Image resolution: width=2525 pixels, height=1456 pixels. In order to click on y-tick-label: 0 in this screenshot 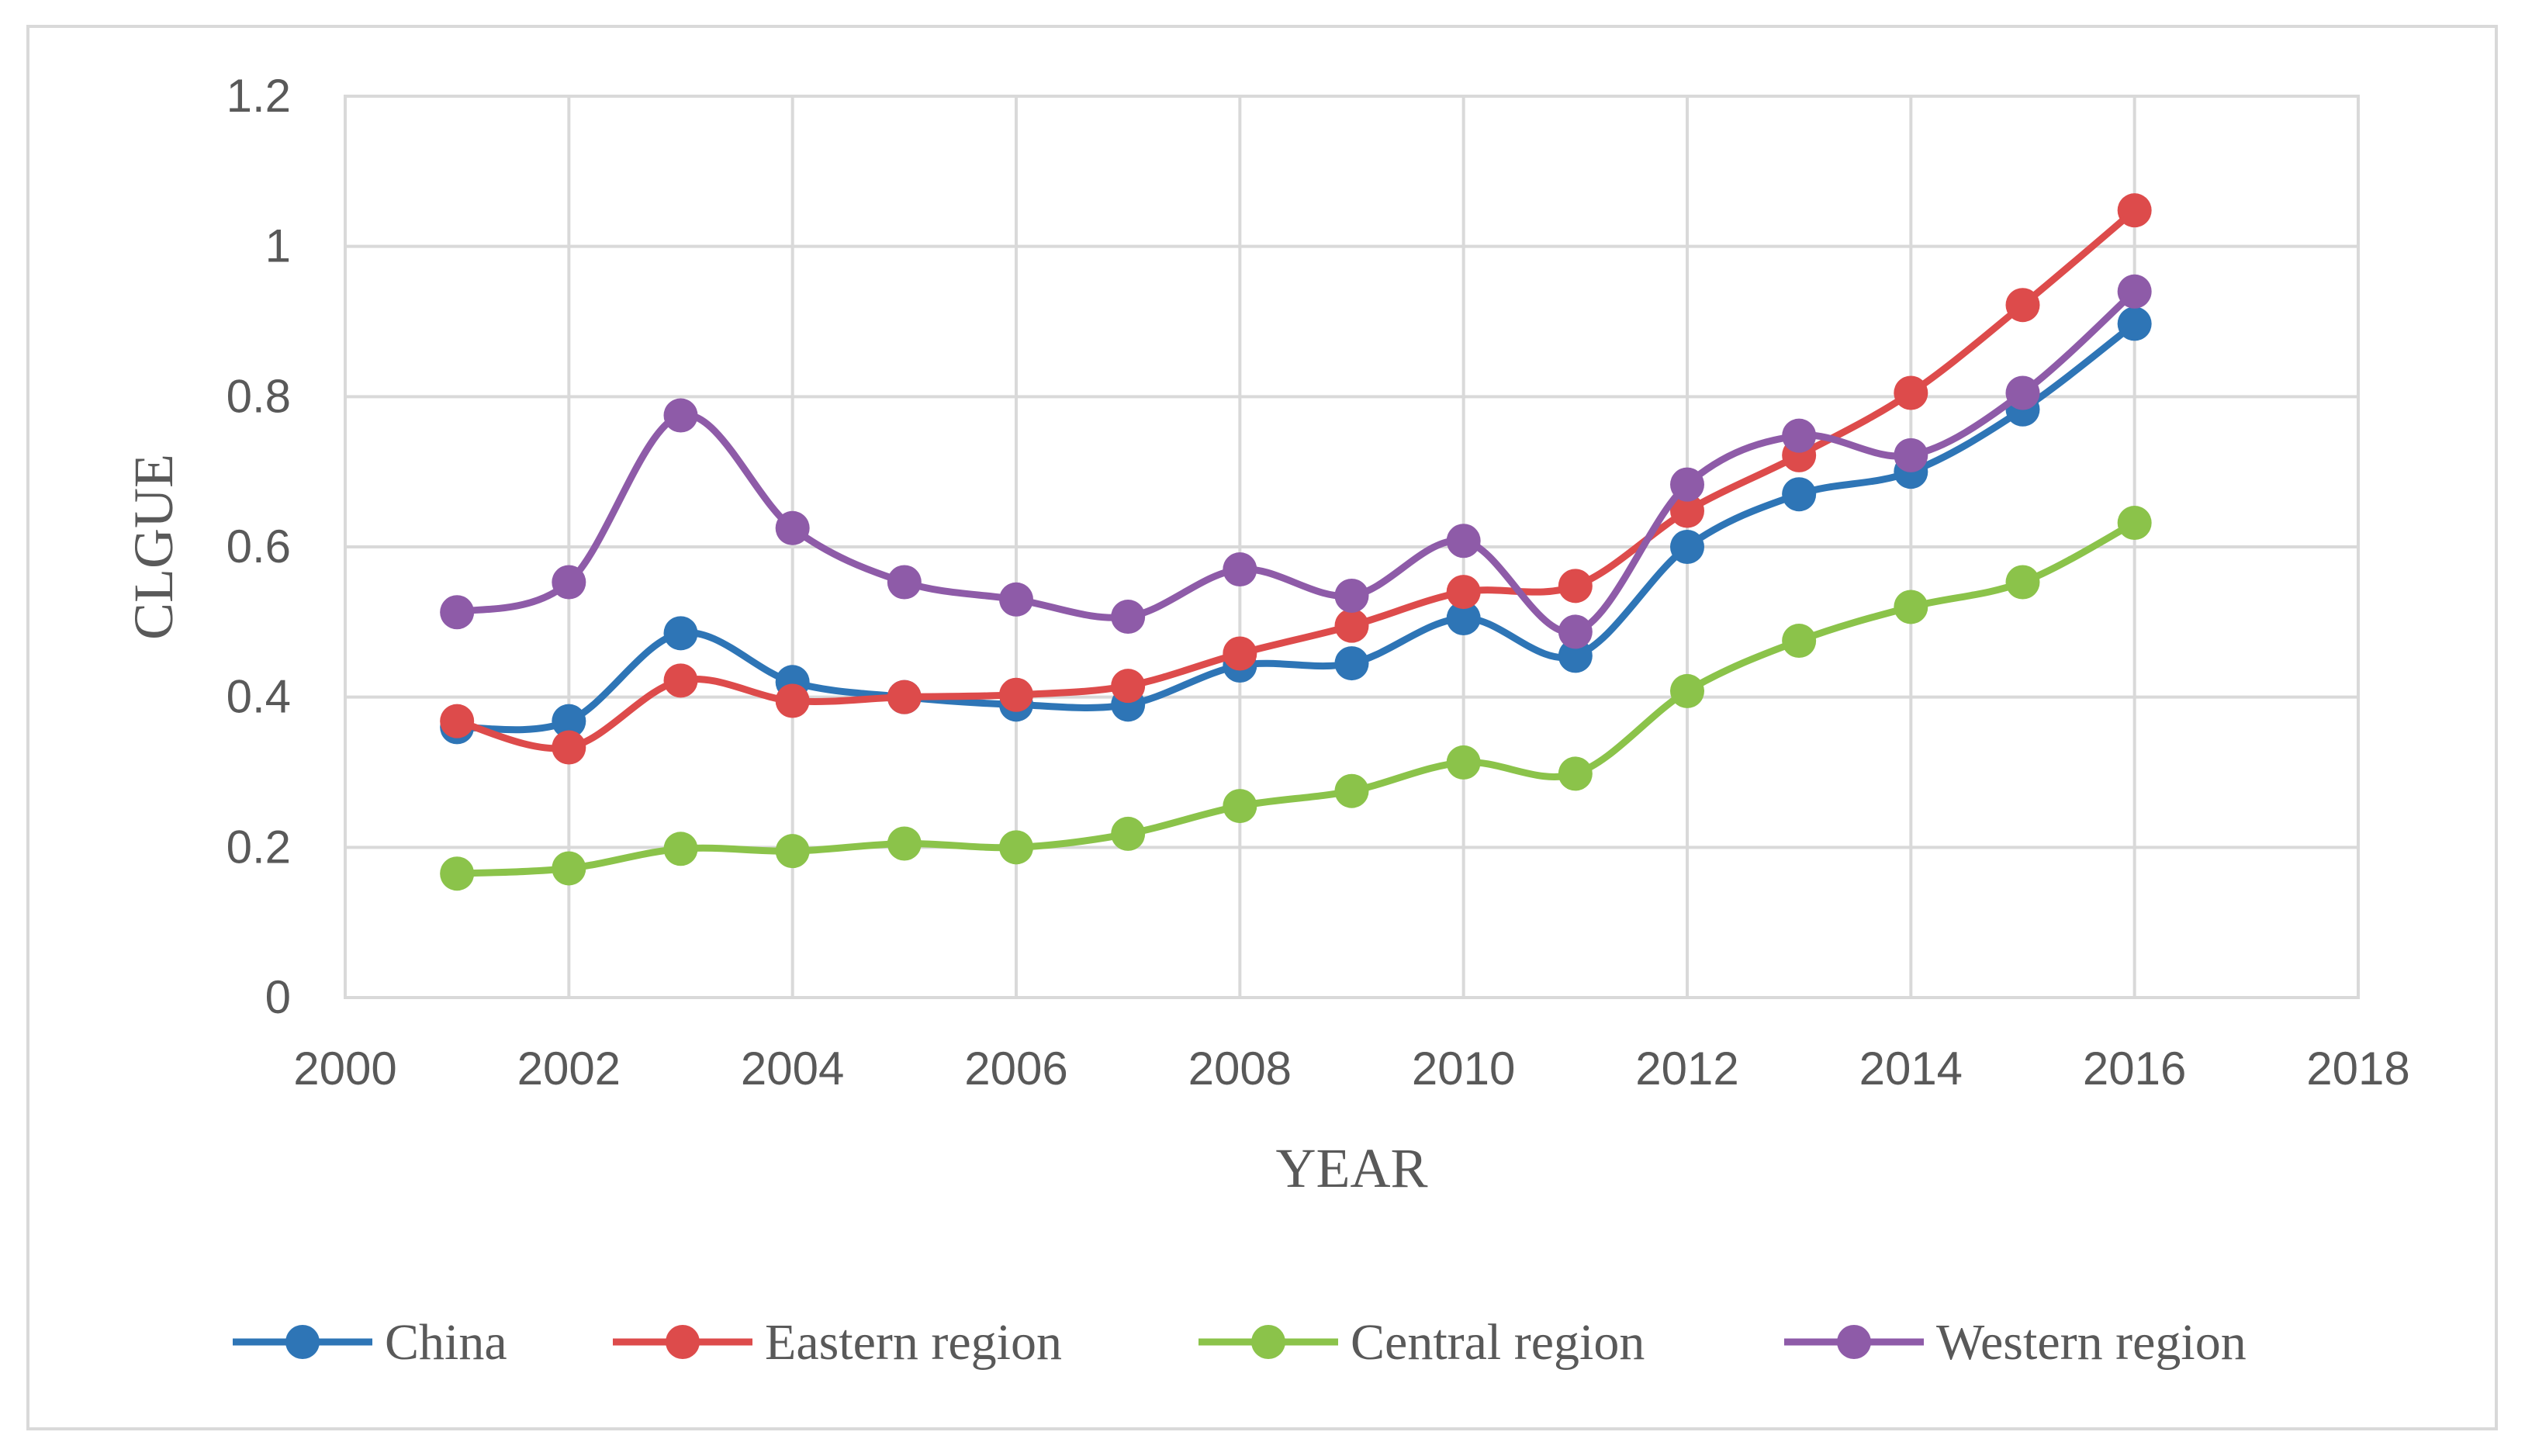, I will do `click(278, 997)`.